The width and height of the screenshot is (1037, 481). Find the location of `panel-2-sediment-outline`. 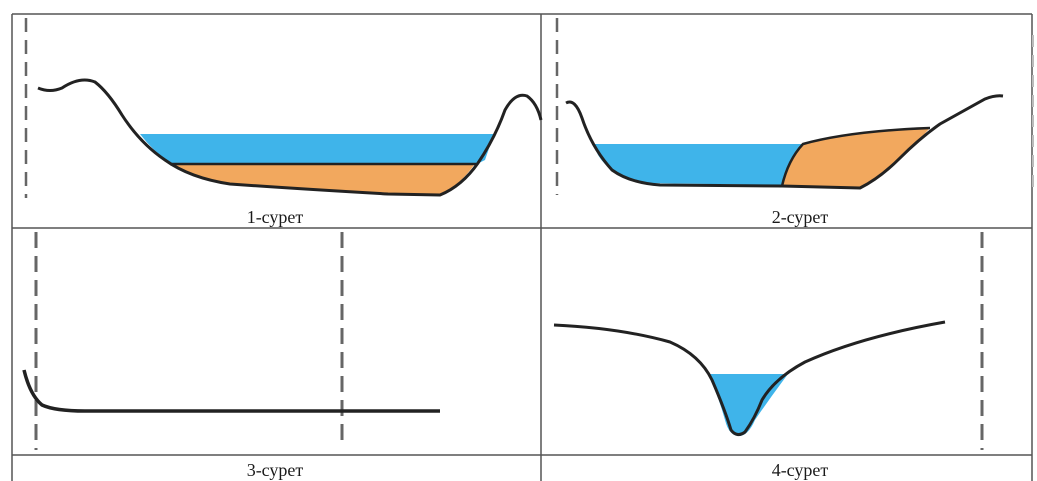

panel-2-sediment-outline is located at coordinates (855, 156).